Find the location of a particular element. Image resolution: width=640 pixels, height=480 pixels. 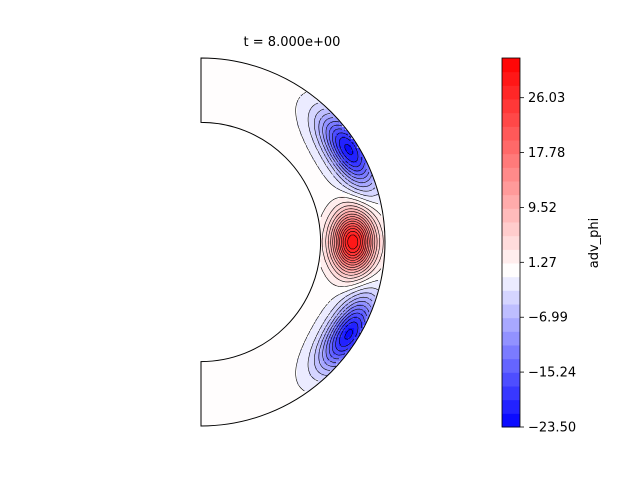

colorbar-tick-label: −23.50 is located at coordinates (552, 428).